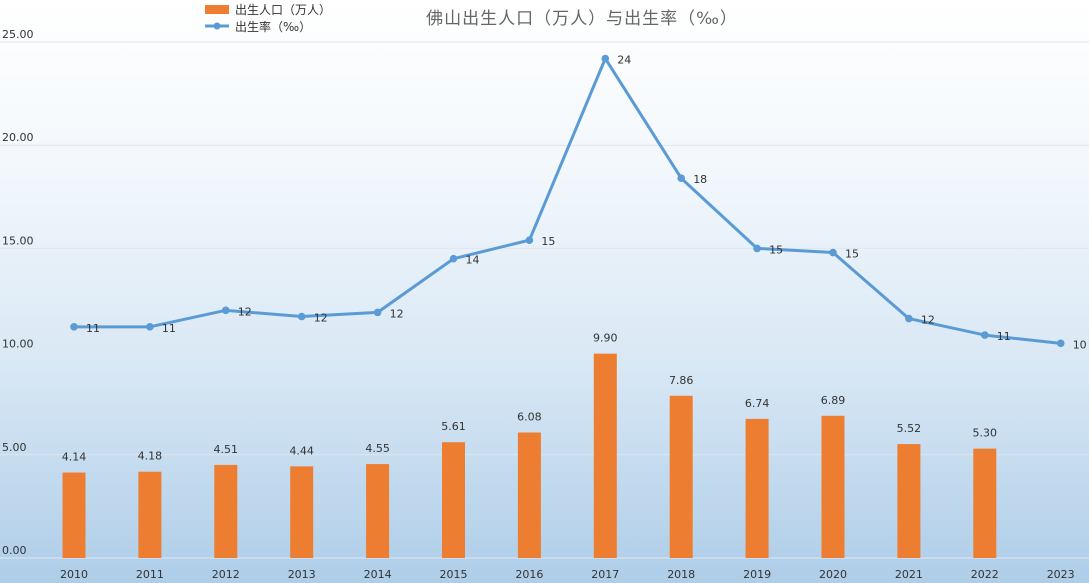 The height and width of the screenshot is (583, 1089). What do you see at coordinates (624, 60) in the screenshot?
I see `line-data-label: 24` at bounding box center [624, 60].